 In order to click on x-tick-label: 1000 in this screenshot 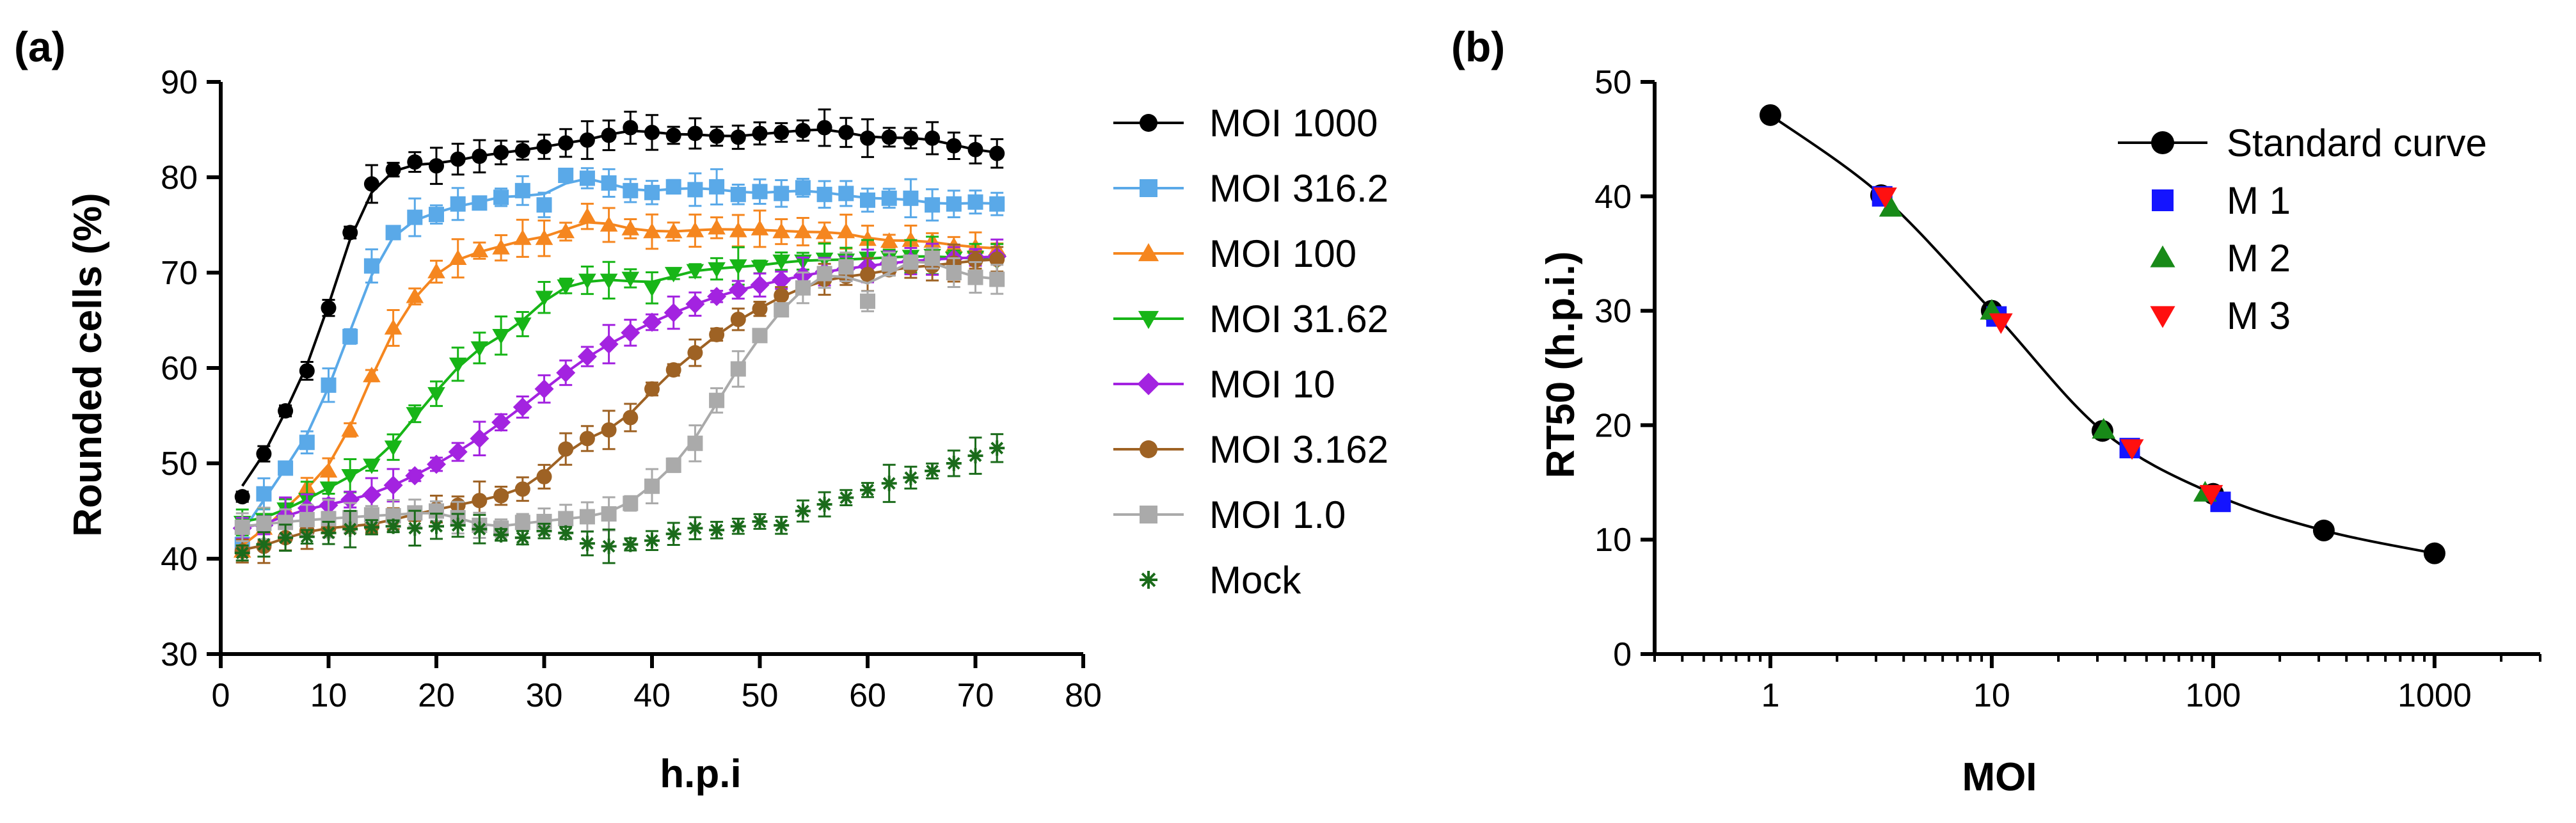, I will do `click(2434, 695)`.